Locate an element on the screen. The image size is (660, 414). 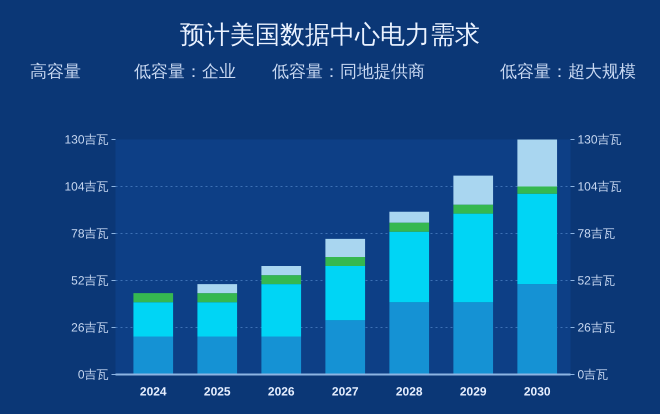
text: 高容量 is located at coordinates (55, 71).